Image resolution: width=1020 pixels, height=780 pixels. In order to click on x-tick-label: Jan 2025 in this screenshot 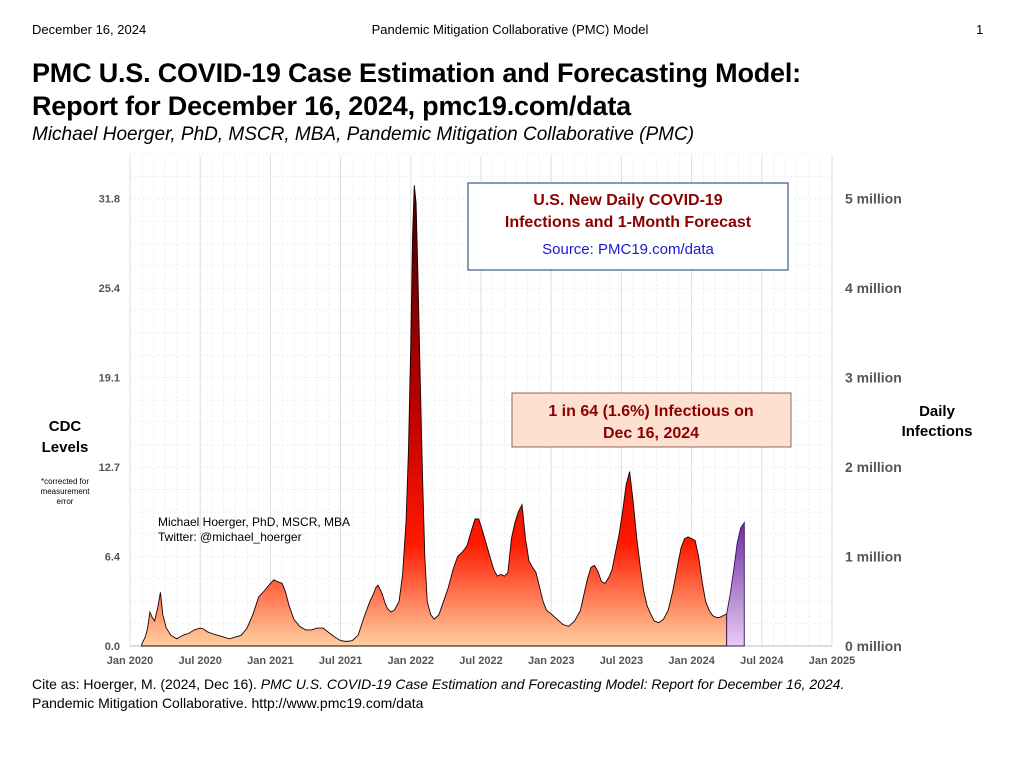, I will do `click(832, 661)`.